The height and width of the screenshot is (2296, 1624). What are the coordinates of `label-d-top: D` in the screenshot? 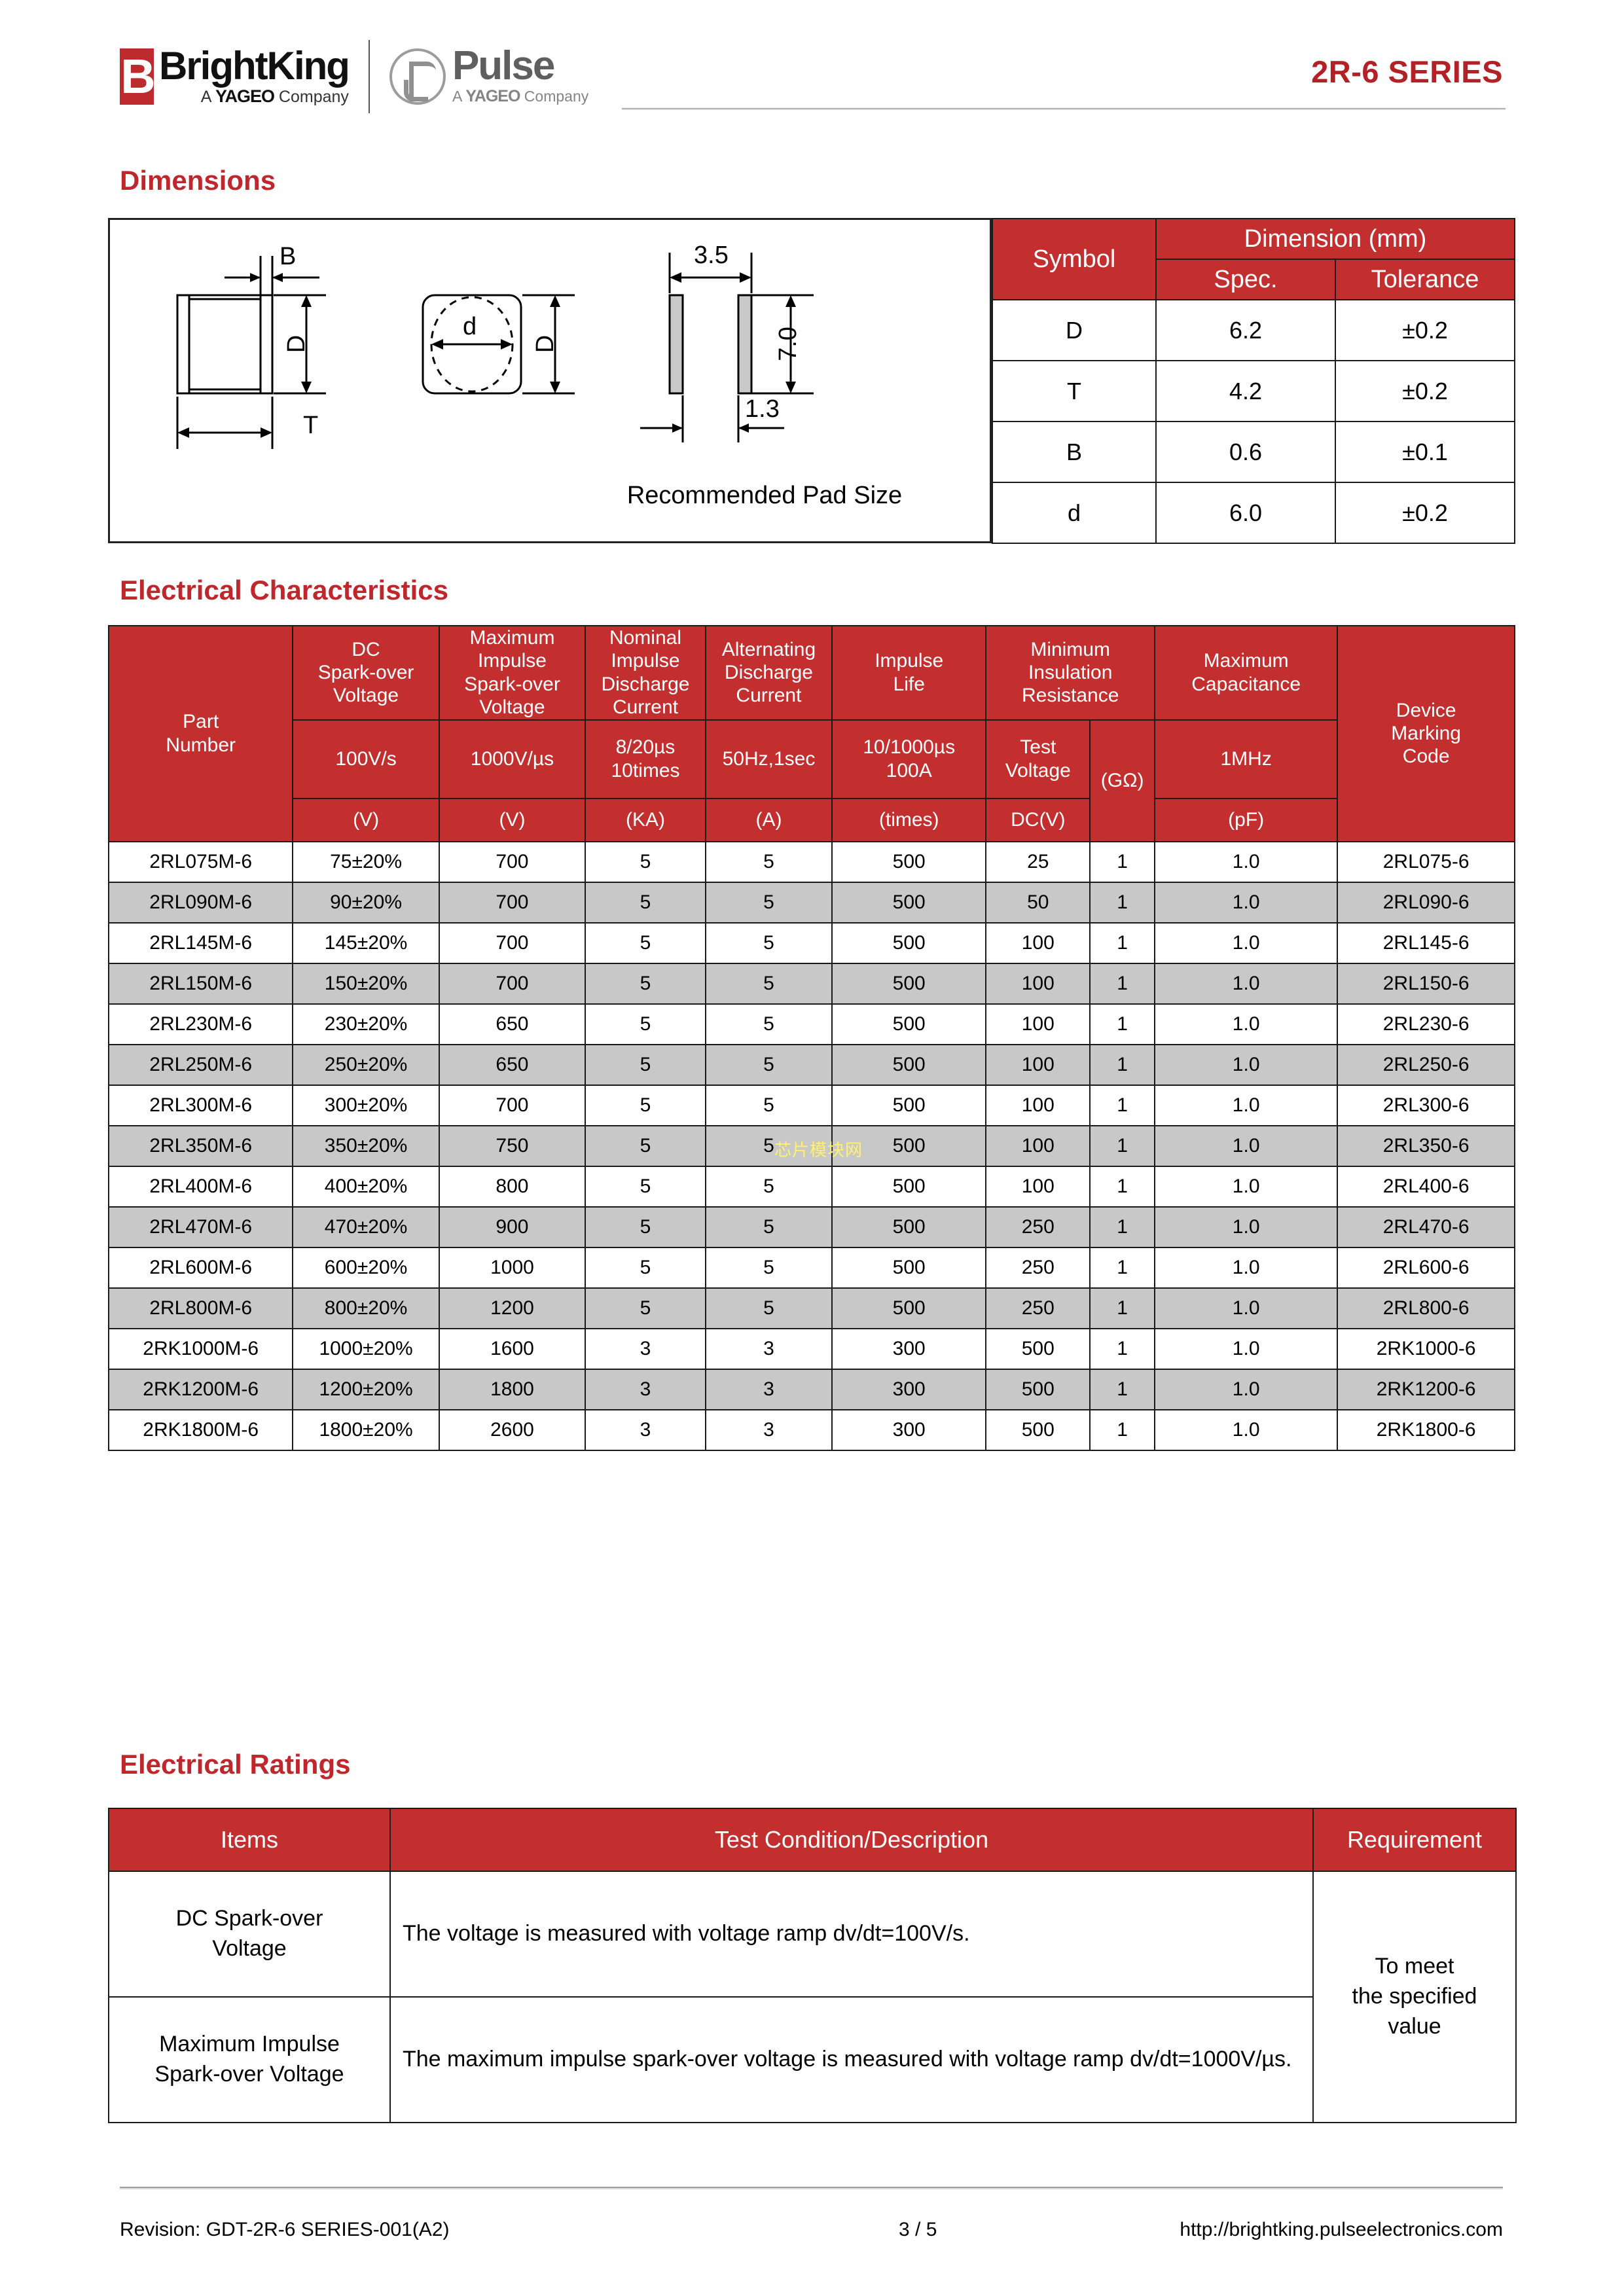 It's located at (546, 343).